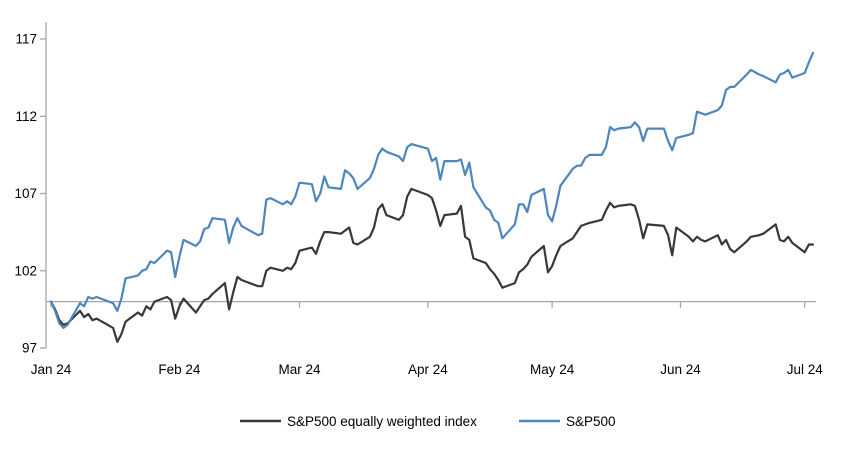  What do you see at coordinates (26, 116) in the screenshot?
I see `y-tick-label-112: 112` at bounding box center [26, 116].